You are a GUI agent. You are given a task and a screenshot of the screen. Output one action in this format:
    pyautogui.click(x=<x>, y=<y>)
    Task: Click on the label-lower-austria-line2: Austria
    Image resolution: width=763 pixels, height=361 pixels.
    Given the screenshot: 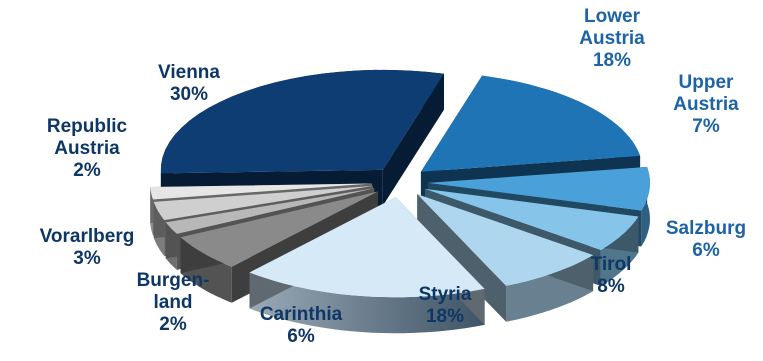 What is the action you would take?
    pyautogui.click(x=612, y=38)
    